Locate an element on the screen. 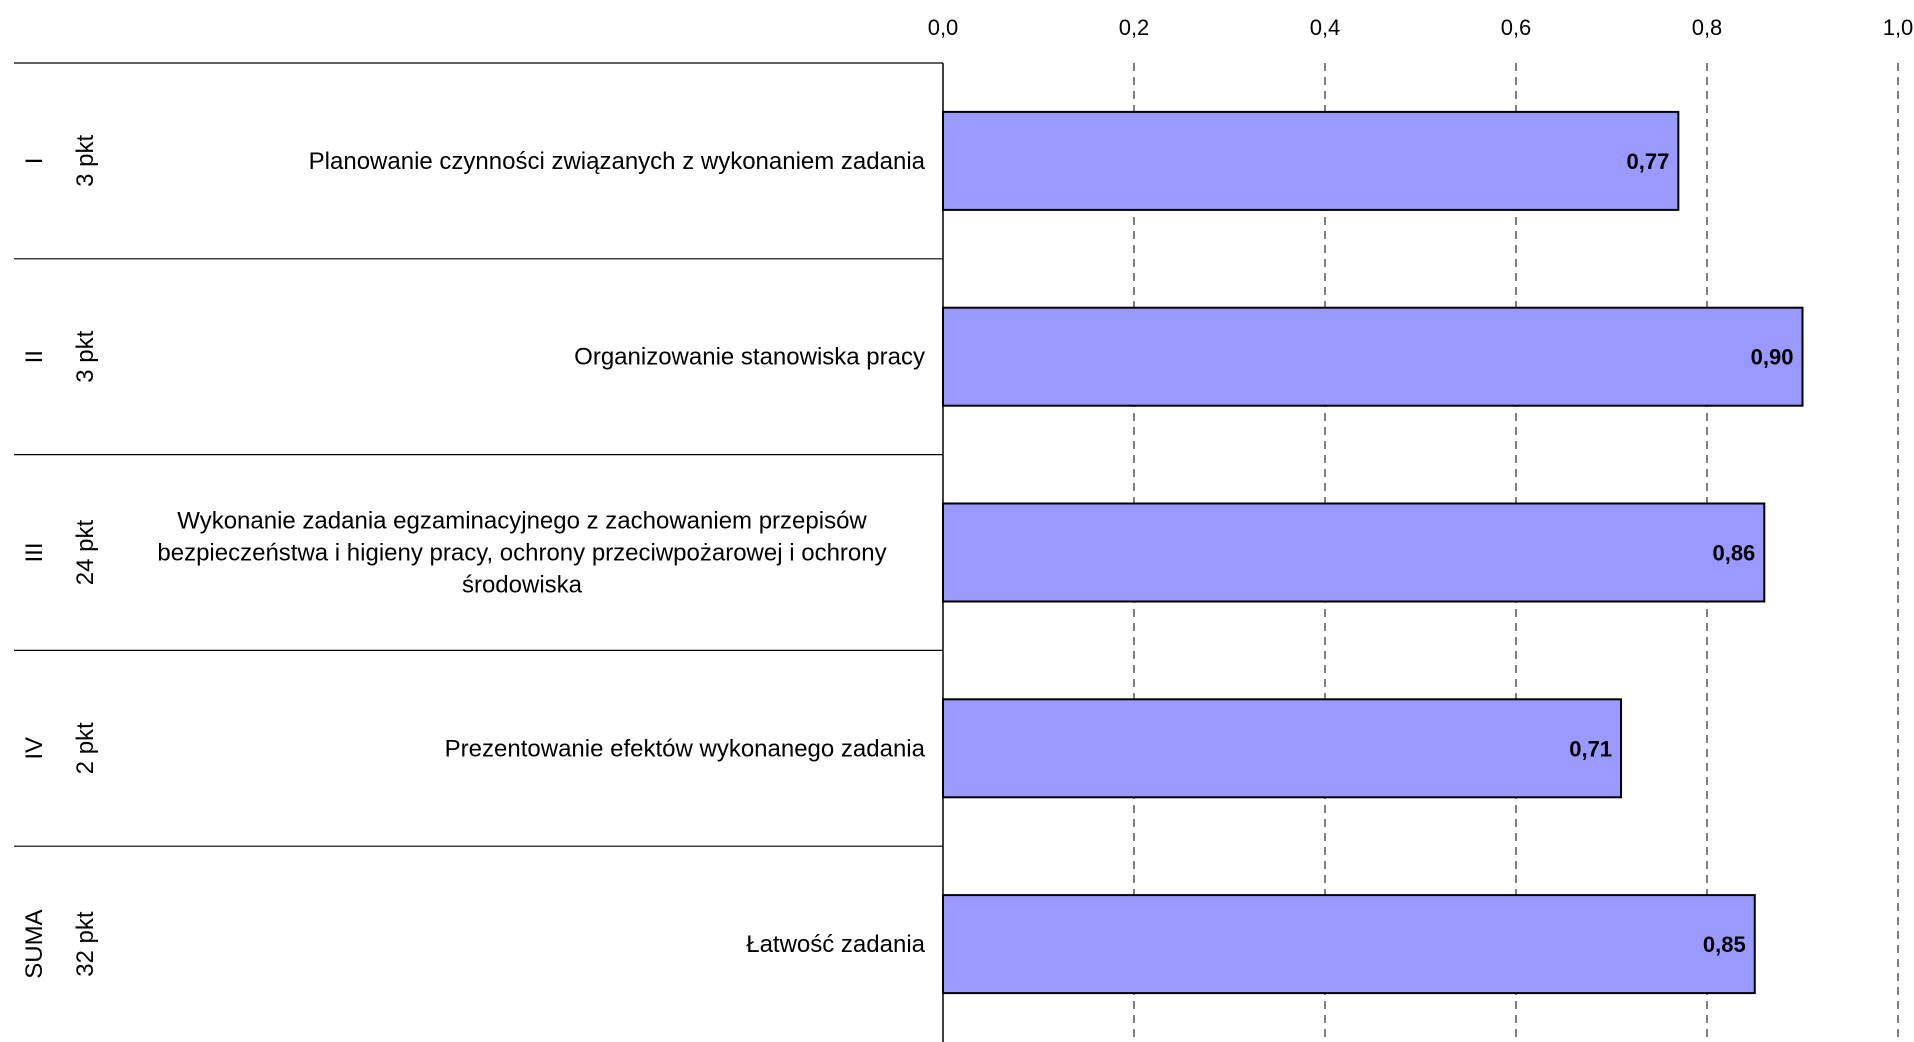  data-label: 0,86 is located at coordinates (1733, 553).